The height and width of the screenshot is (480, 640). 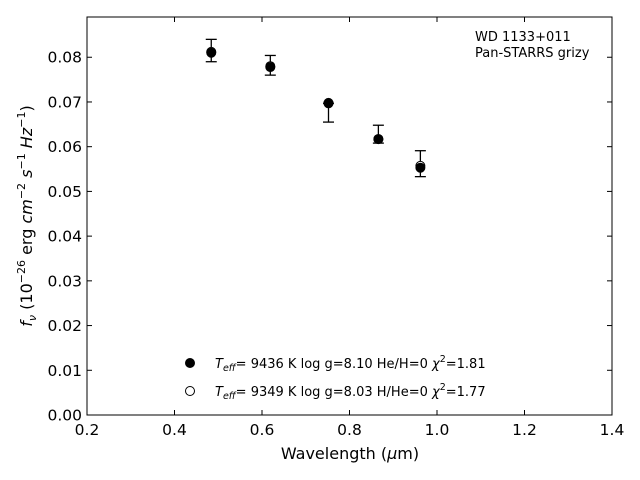 I want to click on y-tick-label: 0.07, so click(x=64, y=102).